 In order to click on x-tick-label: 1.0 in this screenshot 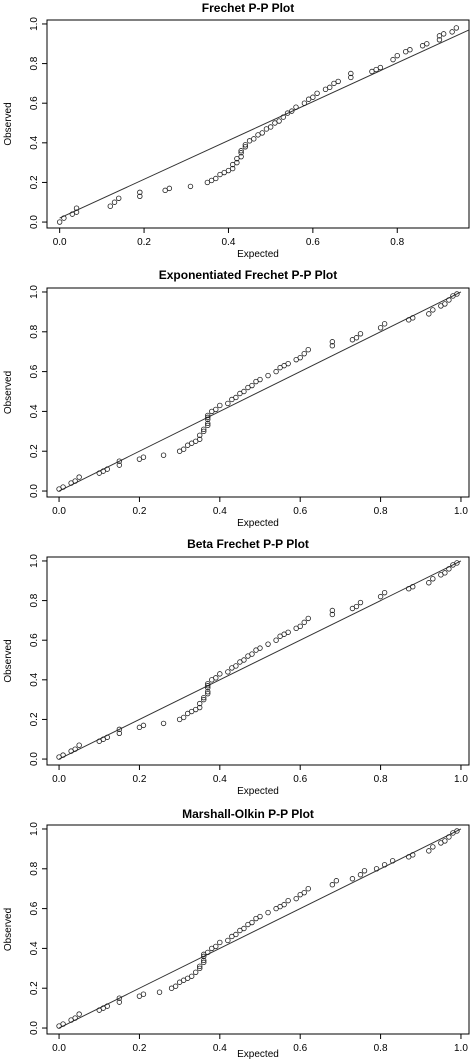, I will do `click(461, 779)`.